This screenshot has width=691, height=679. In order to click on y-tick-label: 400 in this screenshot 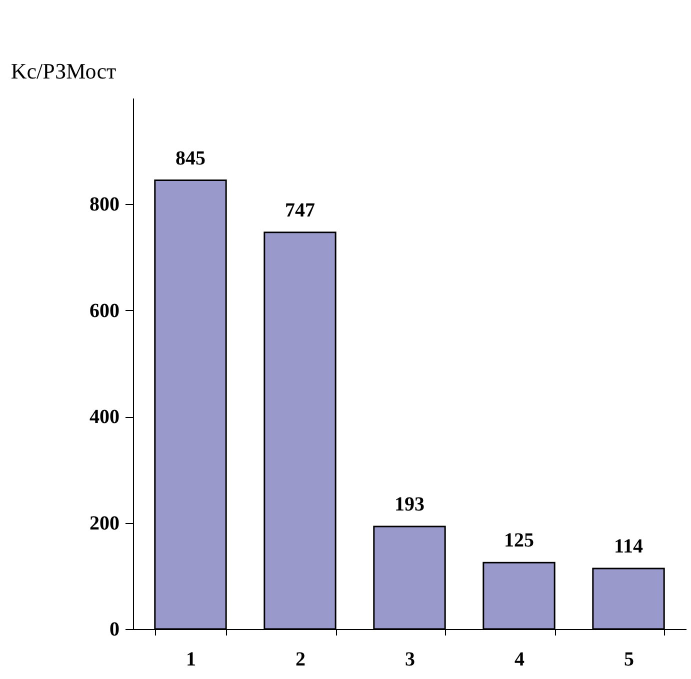, I will do `click(105, 417)`.